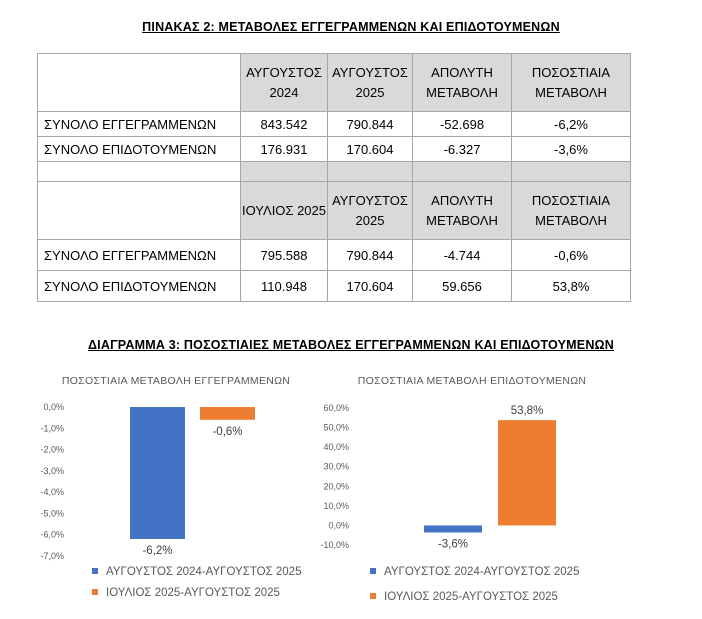  Describe the element at coordinates (157, 551) in the screenshot. I see `data-label: -6,2%` at that location.